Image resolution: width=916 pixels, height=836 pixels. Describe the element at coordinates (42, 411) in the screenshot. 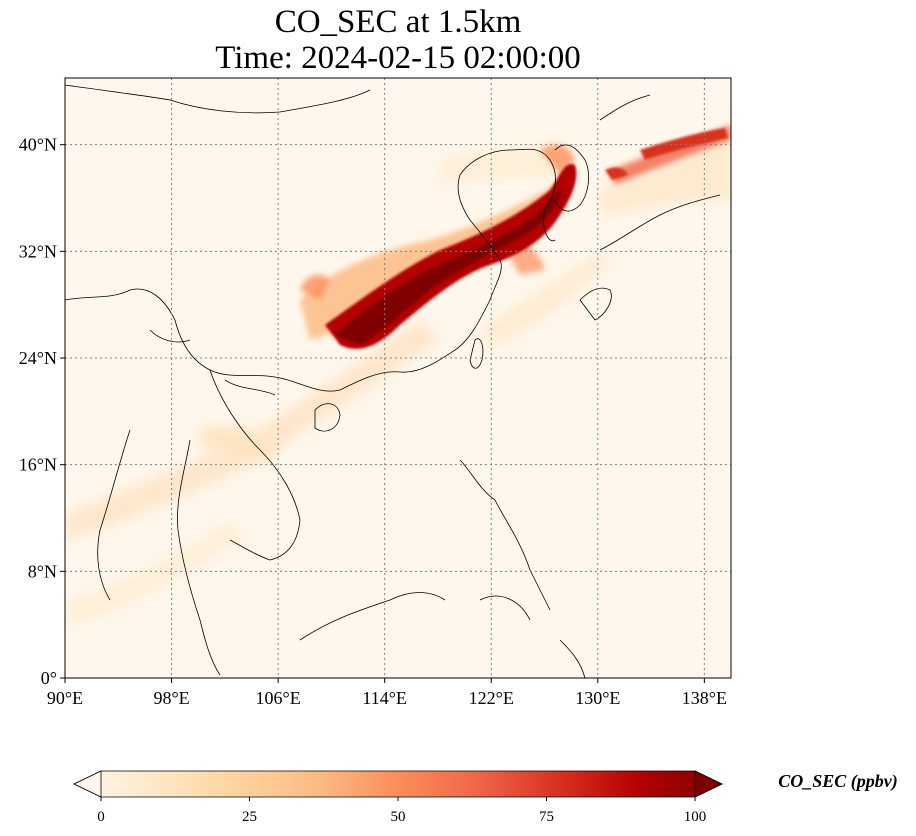

I see `latitude-axis: 0° 8°N 16°N 24°N 32°N 40°N` at that location.